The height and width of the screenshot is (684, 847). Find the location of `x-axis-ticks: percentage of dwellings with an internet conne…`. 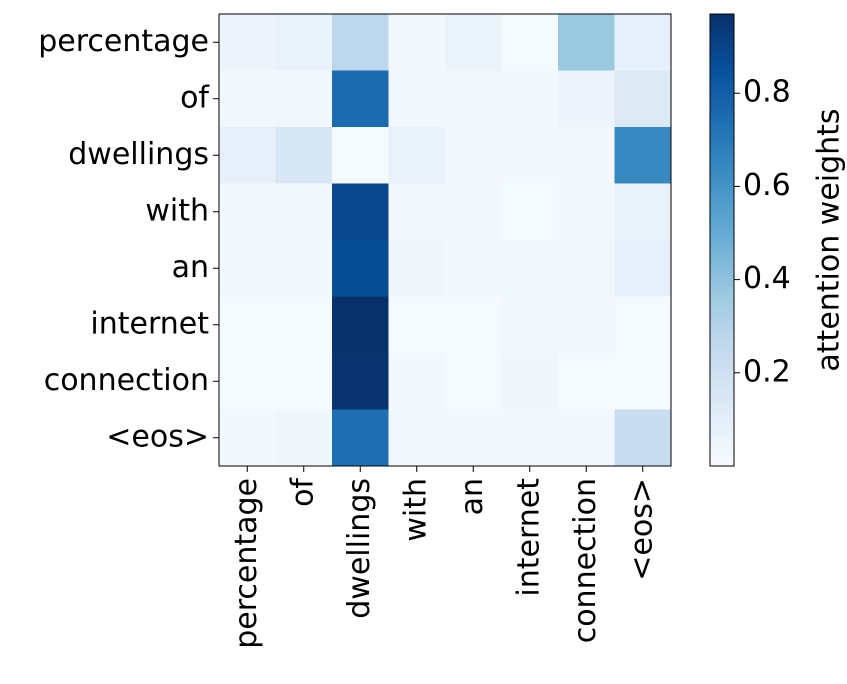

x-axis-ticks: percentage of dwellings with an internet conne… is located at coordinates (444, 557).